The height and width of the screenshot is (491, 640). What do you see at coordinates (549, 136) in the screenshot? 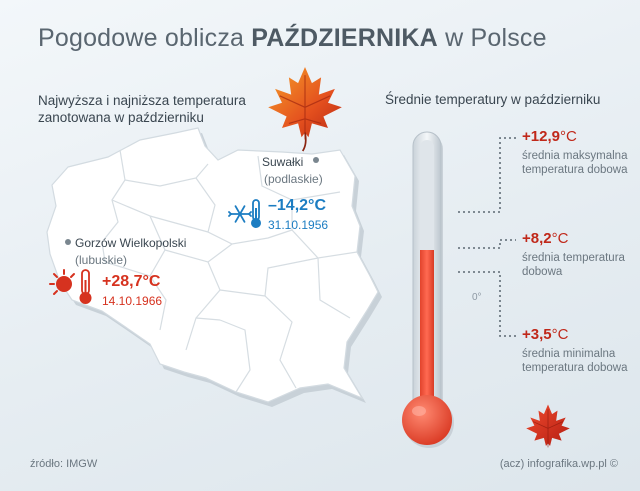
I see `avg-max-value: +12,9°C` at bounding box center [549, 136].